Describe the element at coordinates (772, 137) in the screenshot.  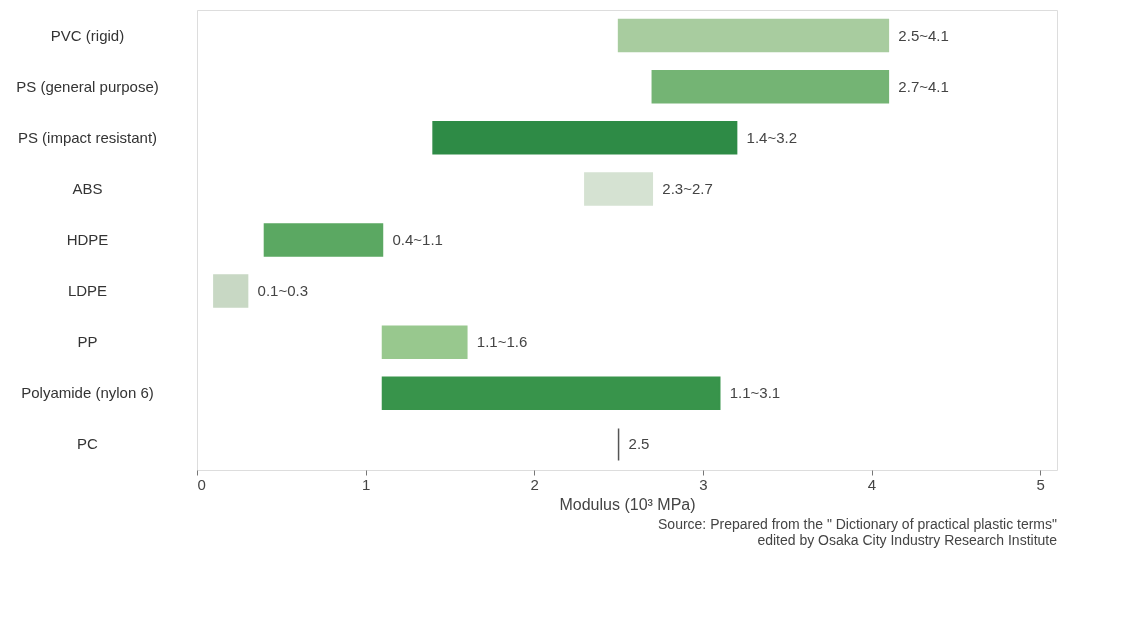
I see `annotation: 1.4~3.2` at that location.